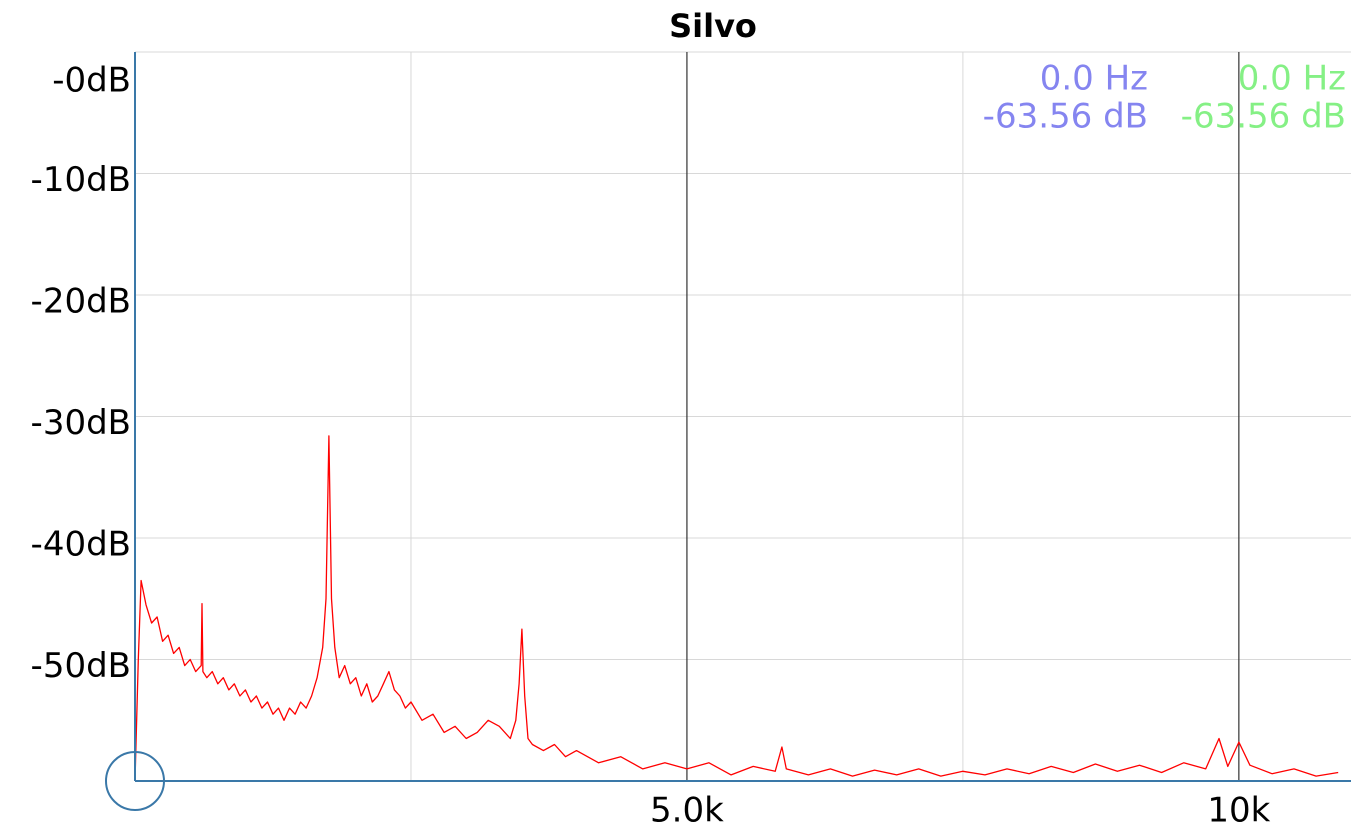 The image size is (1351, 831). What do you see at coordinates (81, 302) in the screenshot?
I see `y-tick-label: -20dB` at bounding box center [81, 302].